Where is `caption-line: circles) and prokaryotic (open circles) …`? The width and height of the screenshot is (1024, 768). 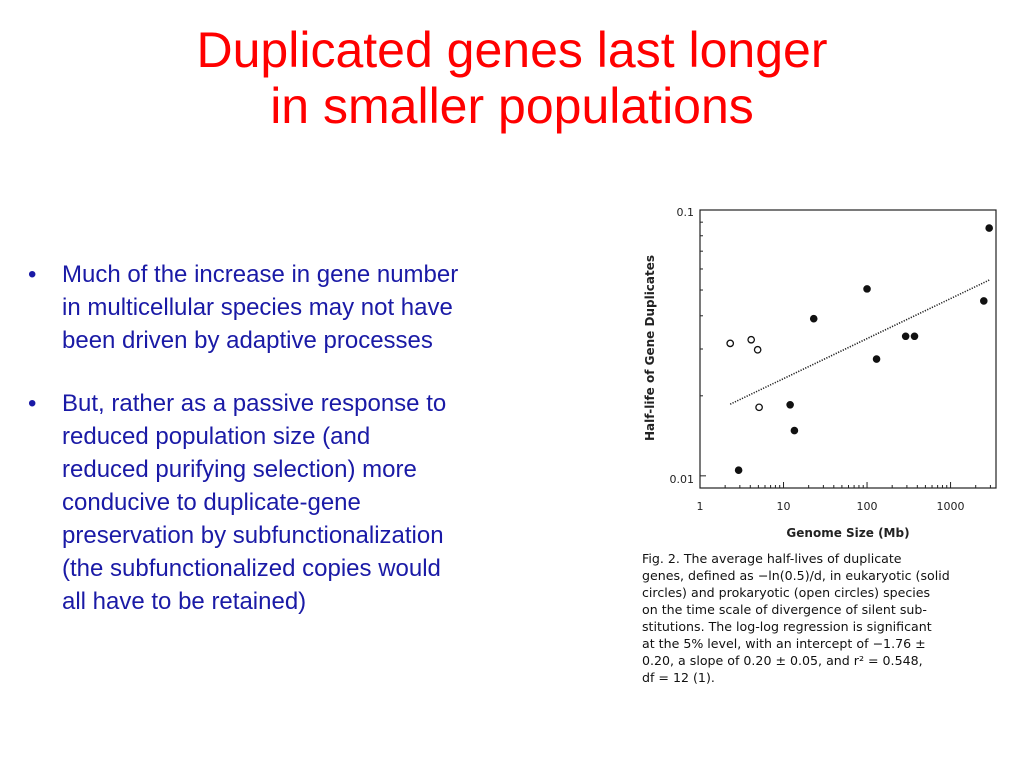 caption-line: circles) and prokaryotic (open circles) … is located at coordinates (786, 592).